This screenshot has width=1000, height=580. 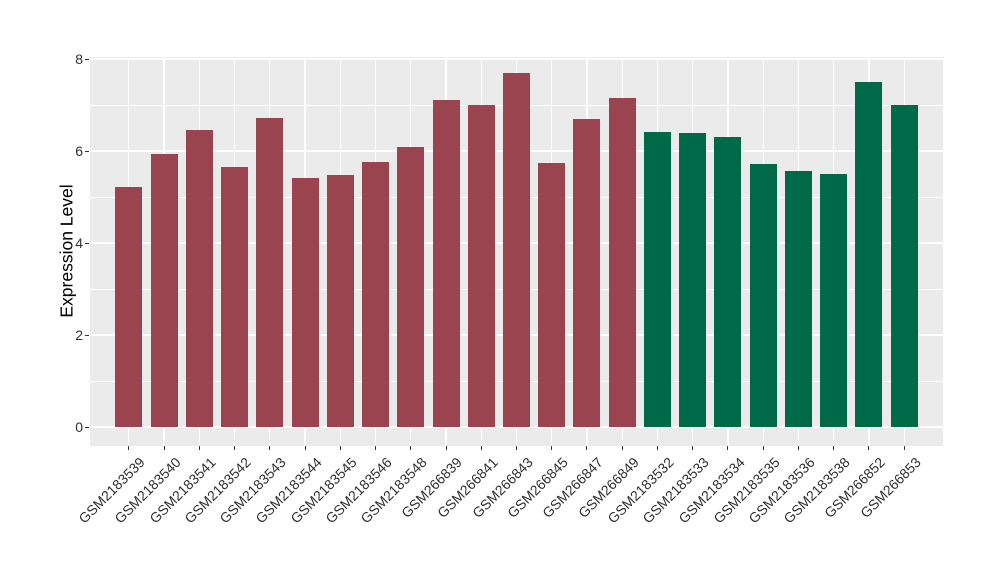 I want to click on y-axis-title: Expression Level, so click(x=66, y=251).